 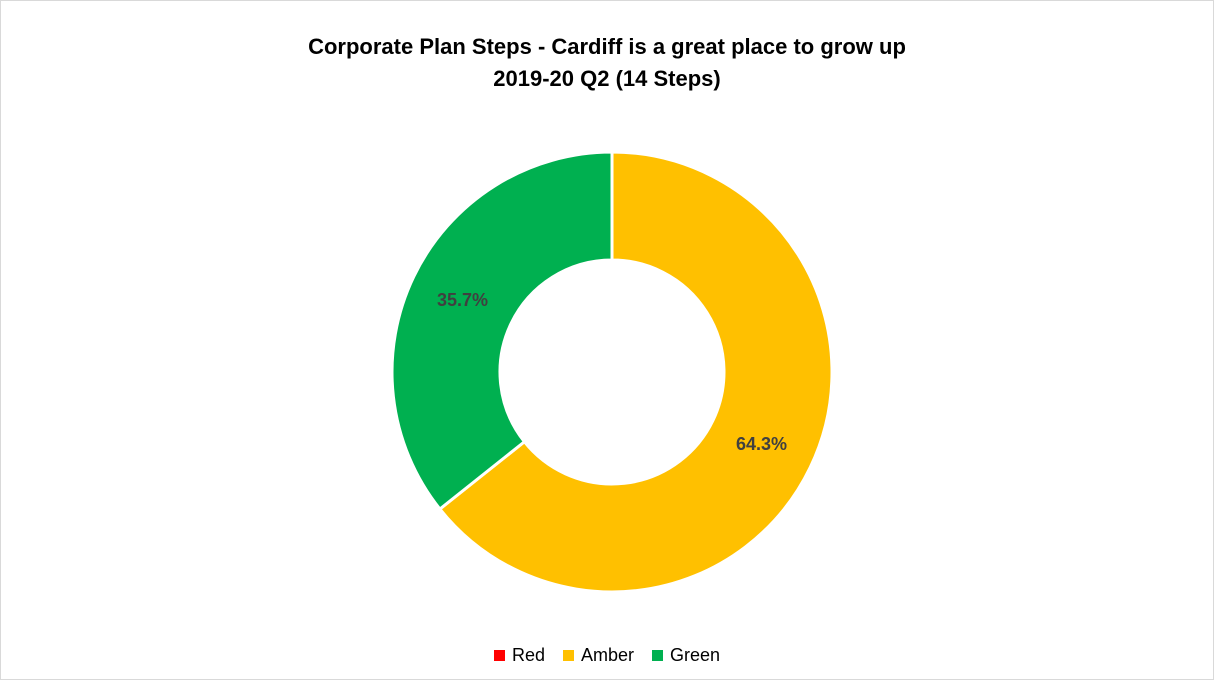 What do you see at coordinates (695, 655) in the screenshot?
I see `legend-label-green: Green` at bounding box center [695, 655].